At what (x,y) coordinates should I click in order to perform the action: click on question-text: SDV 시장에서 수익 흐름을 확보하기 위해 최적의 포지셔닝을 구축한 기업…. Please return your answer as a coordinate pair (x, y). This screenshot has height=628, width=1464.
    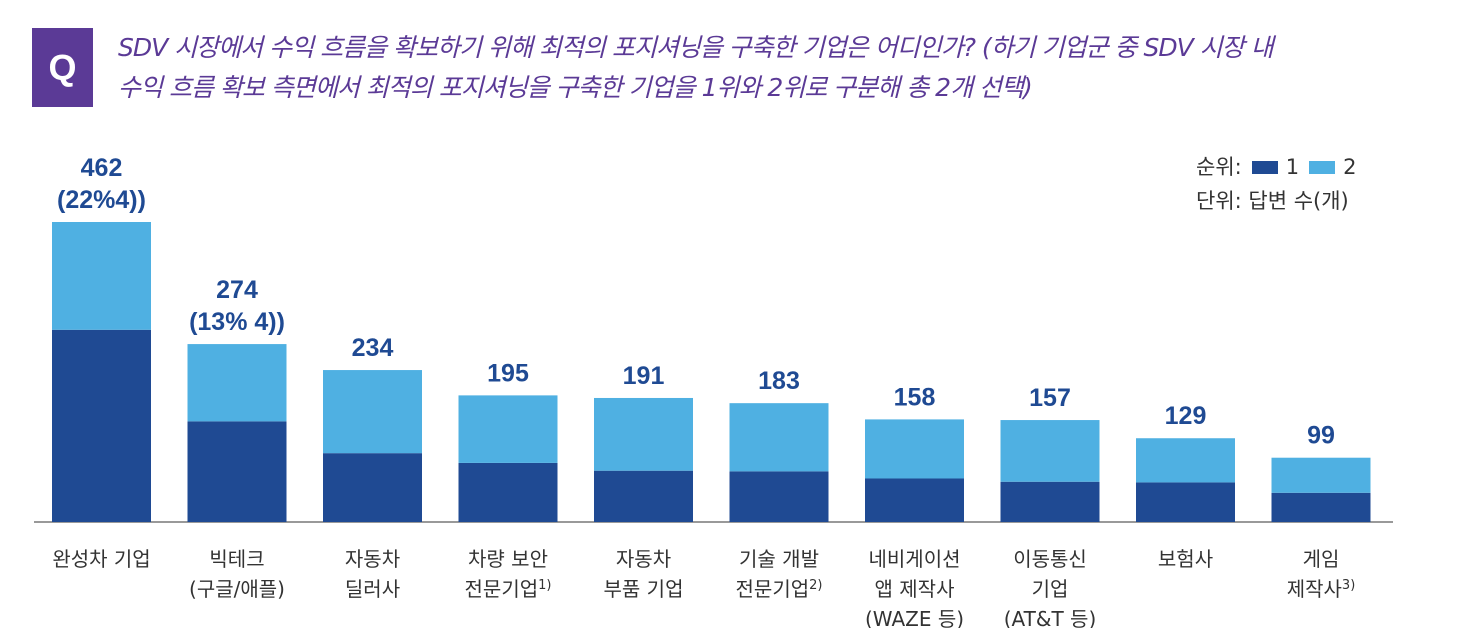
    Looking at the image, I should click on (783, 68).